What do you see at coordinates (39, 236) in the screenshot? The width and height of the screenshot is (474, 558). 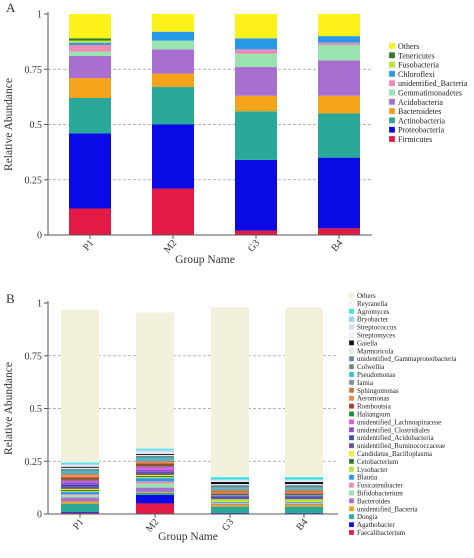 I see `y-tick-label: 0` at bounding box center [39, 236].